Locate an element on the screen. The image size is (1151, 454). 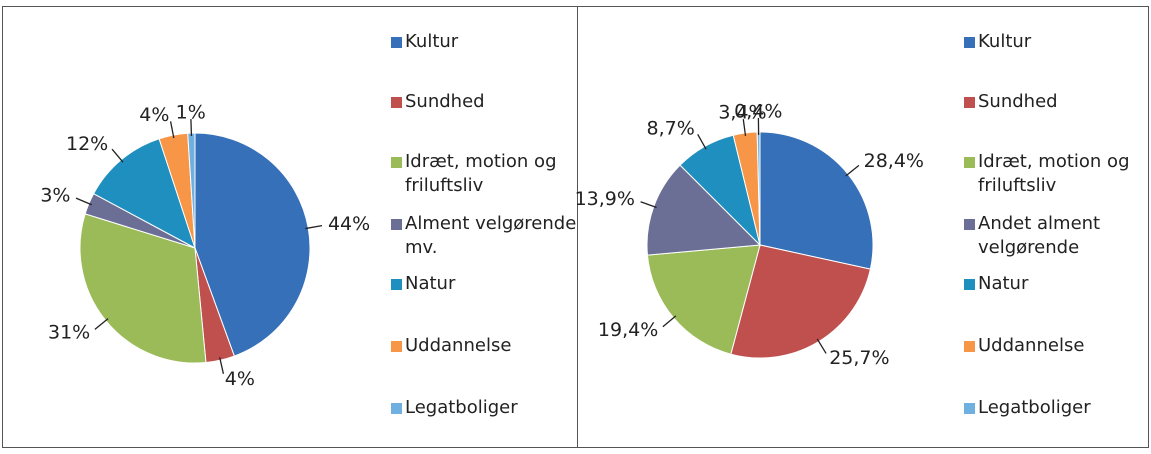
data-label: 19,4% is located at coordinates (628, 330).